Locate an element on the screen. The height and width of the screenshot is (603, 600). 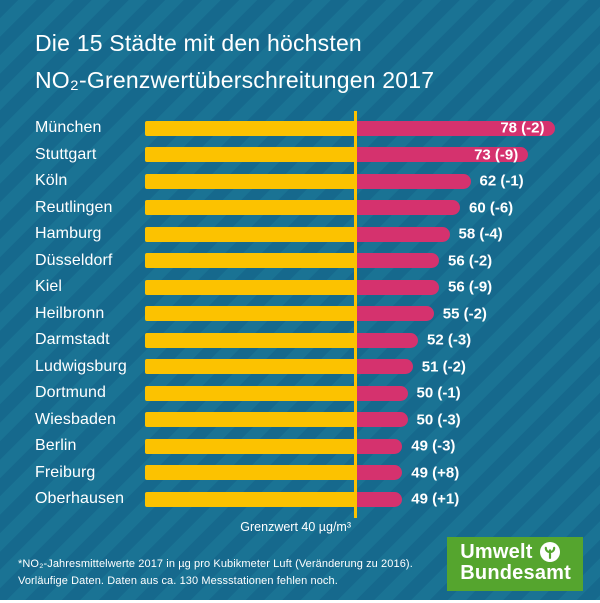
bar-row: Hamburg 58 (-4) is located at coordinates (300, 234).